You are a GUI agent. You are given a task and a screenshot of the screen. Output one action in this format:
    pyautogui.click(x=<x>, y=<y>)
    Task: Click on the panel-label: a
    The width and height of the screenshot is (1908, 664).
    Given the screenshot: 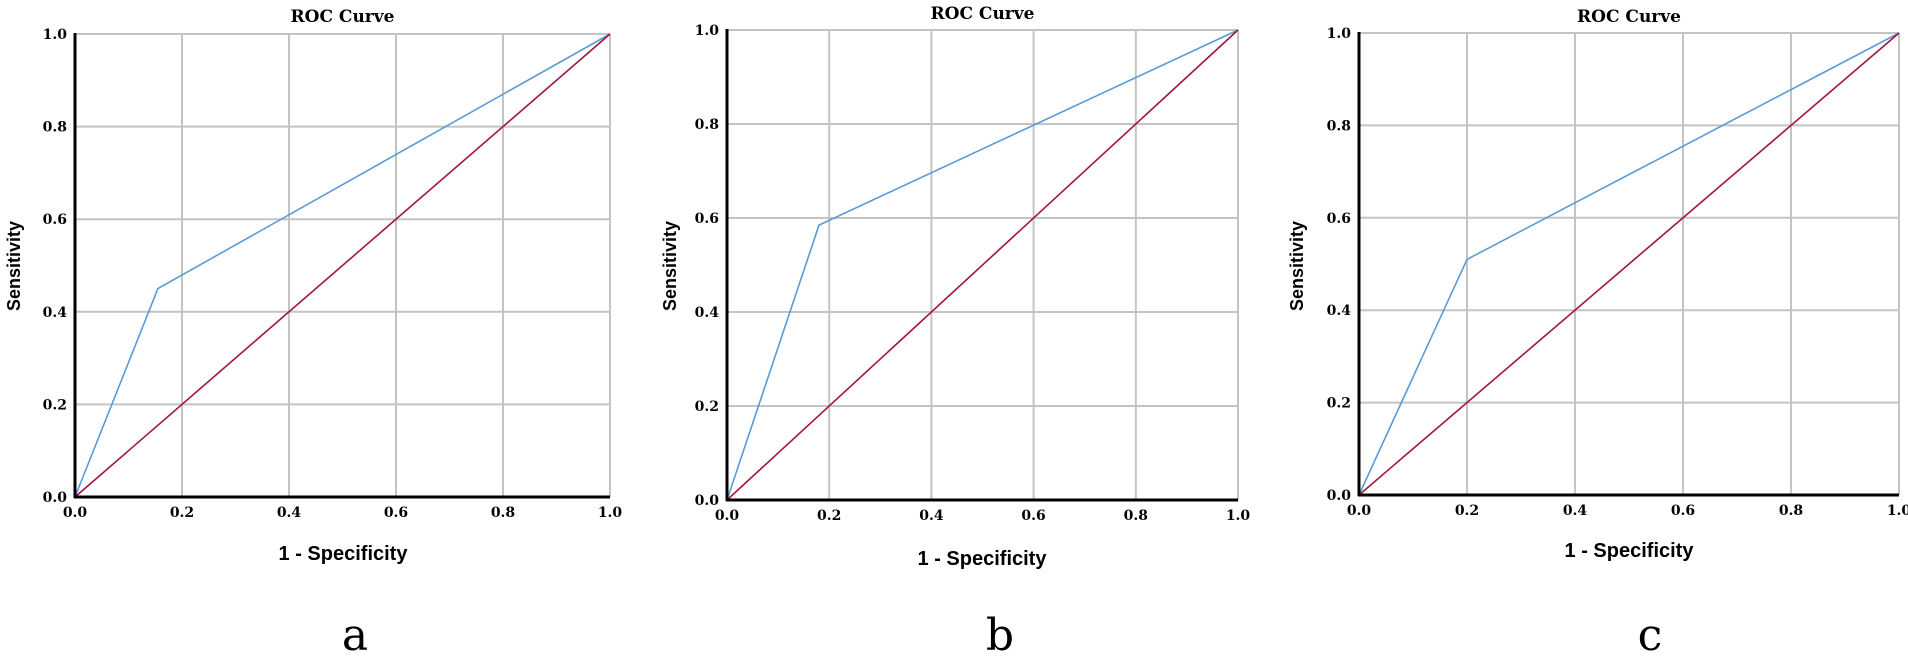 What is the action you would take?
    pyautogui.click(x=355, y=635)
    